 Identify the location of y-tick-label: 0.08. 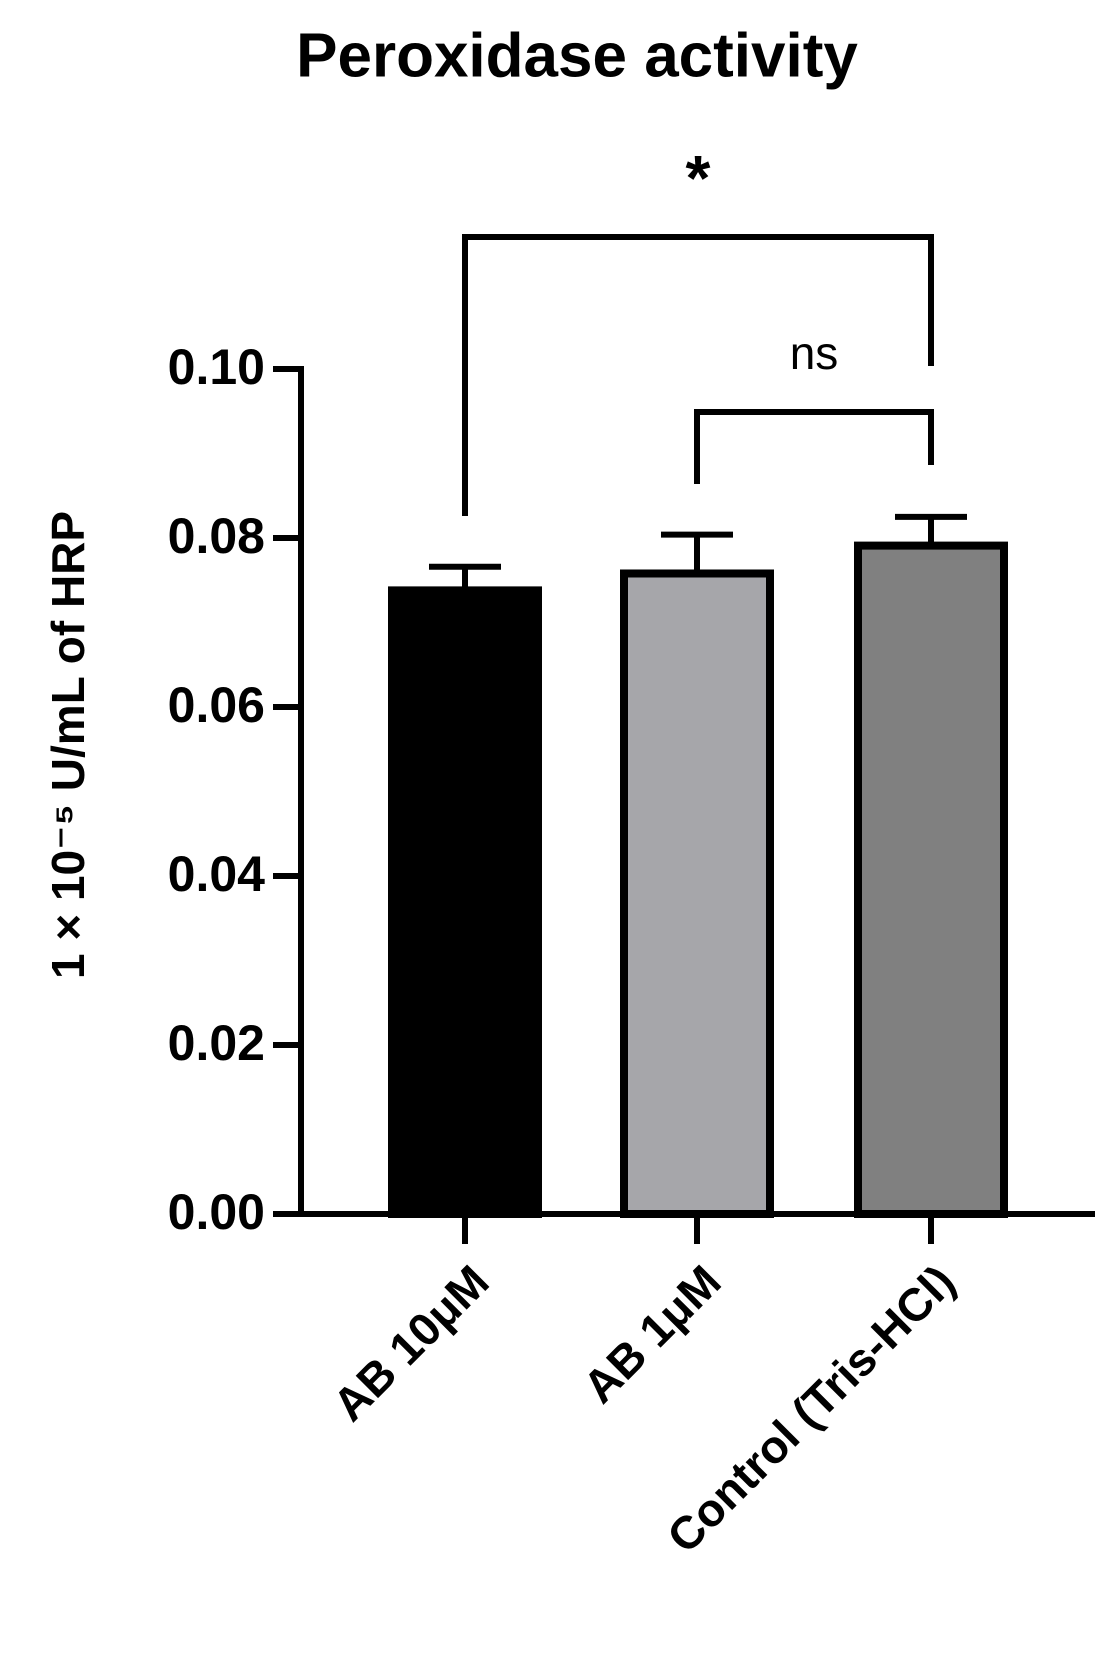
(216, 536).